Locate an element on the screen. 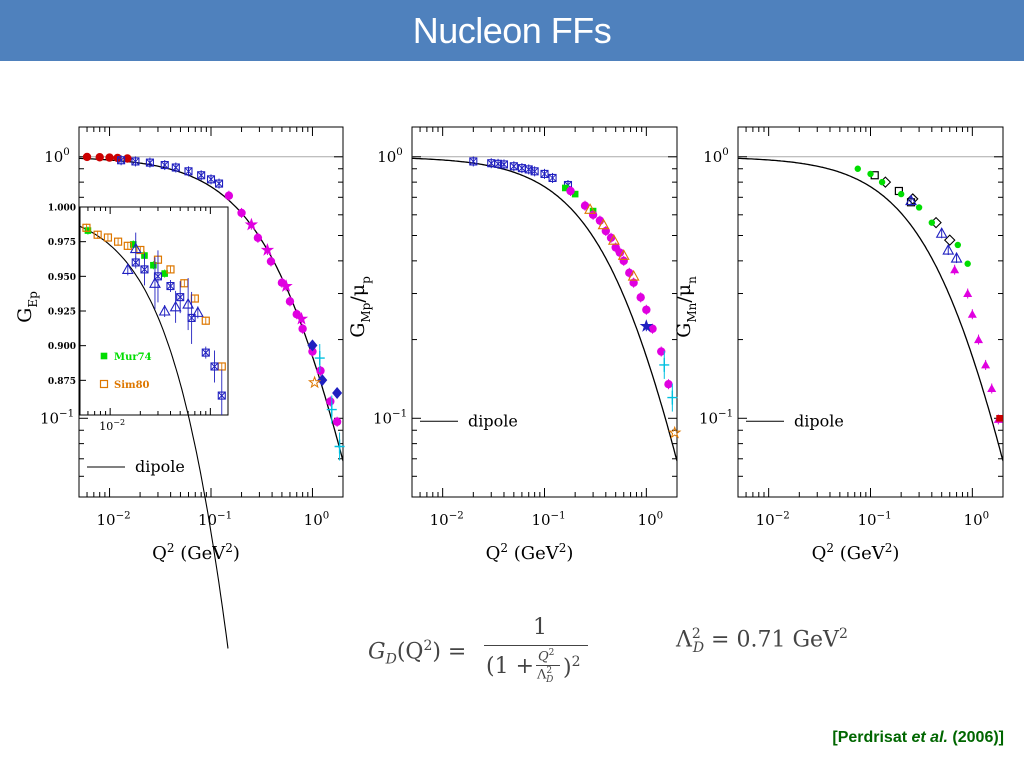 This screenshot has width=1024, height=768. inset-y-tick-label: 0.875 is located at coordinates (62, 382).